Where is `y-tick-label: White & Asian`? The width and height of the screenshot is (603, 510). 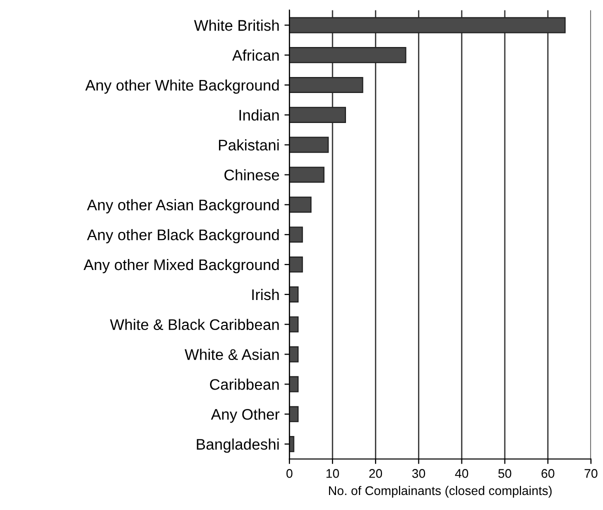
y-tick-label: White & Asian is located at coordinates (231, 354).